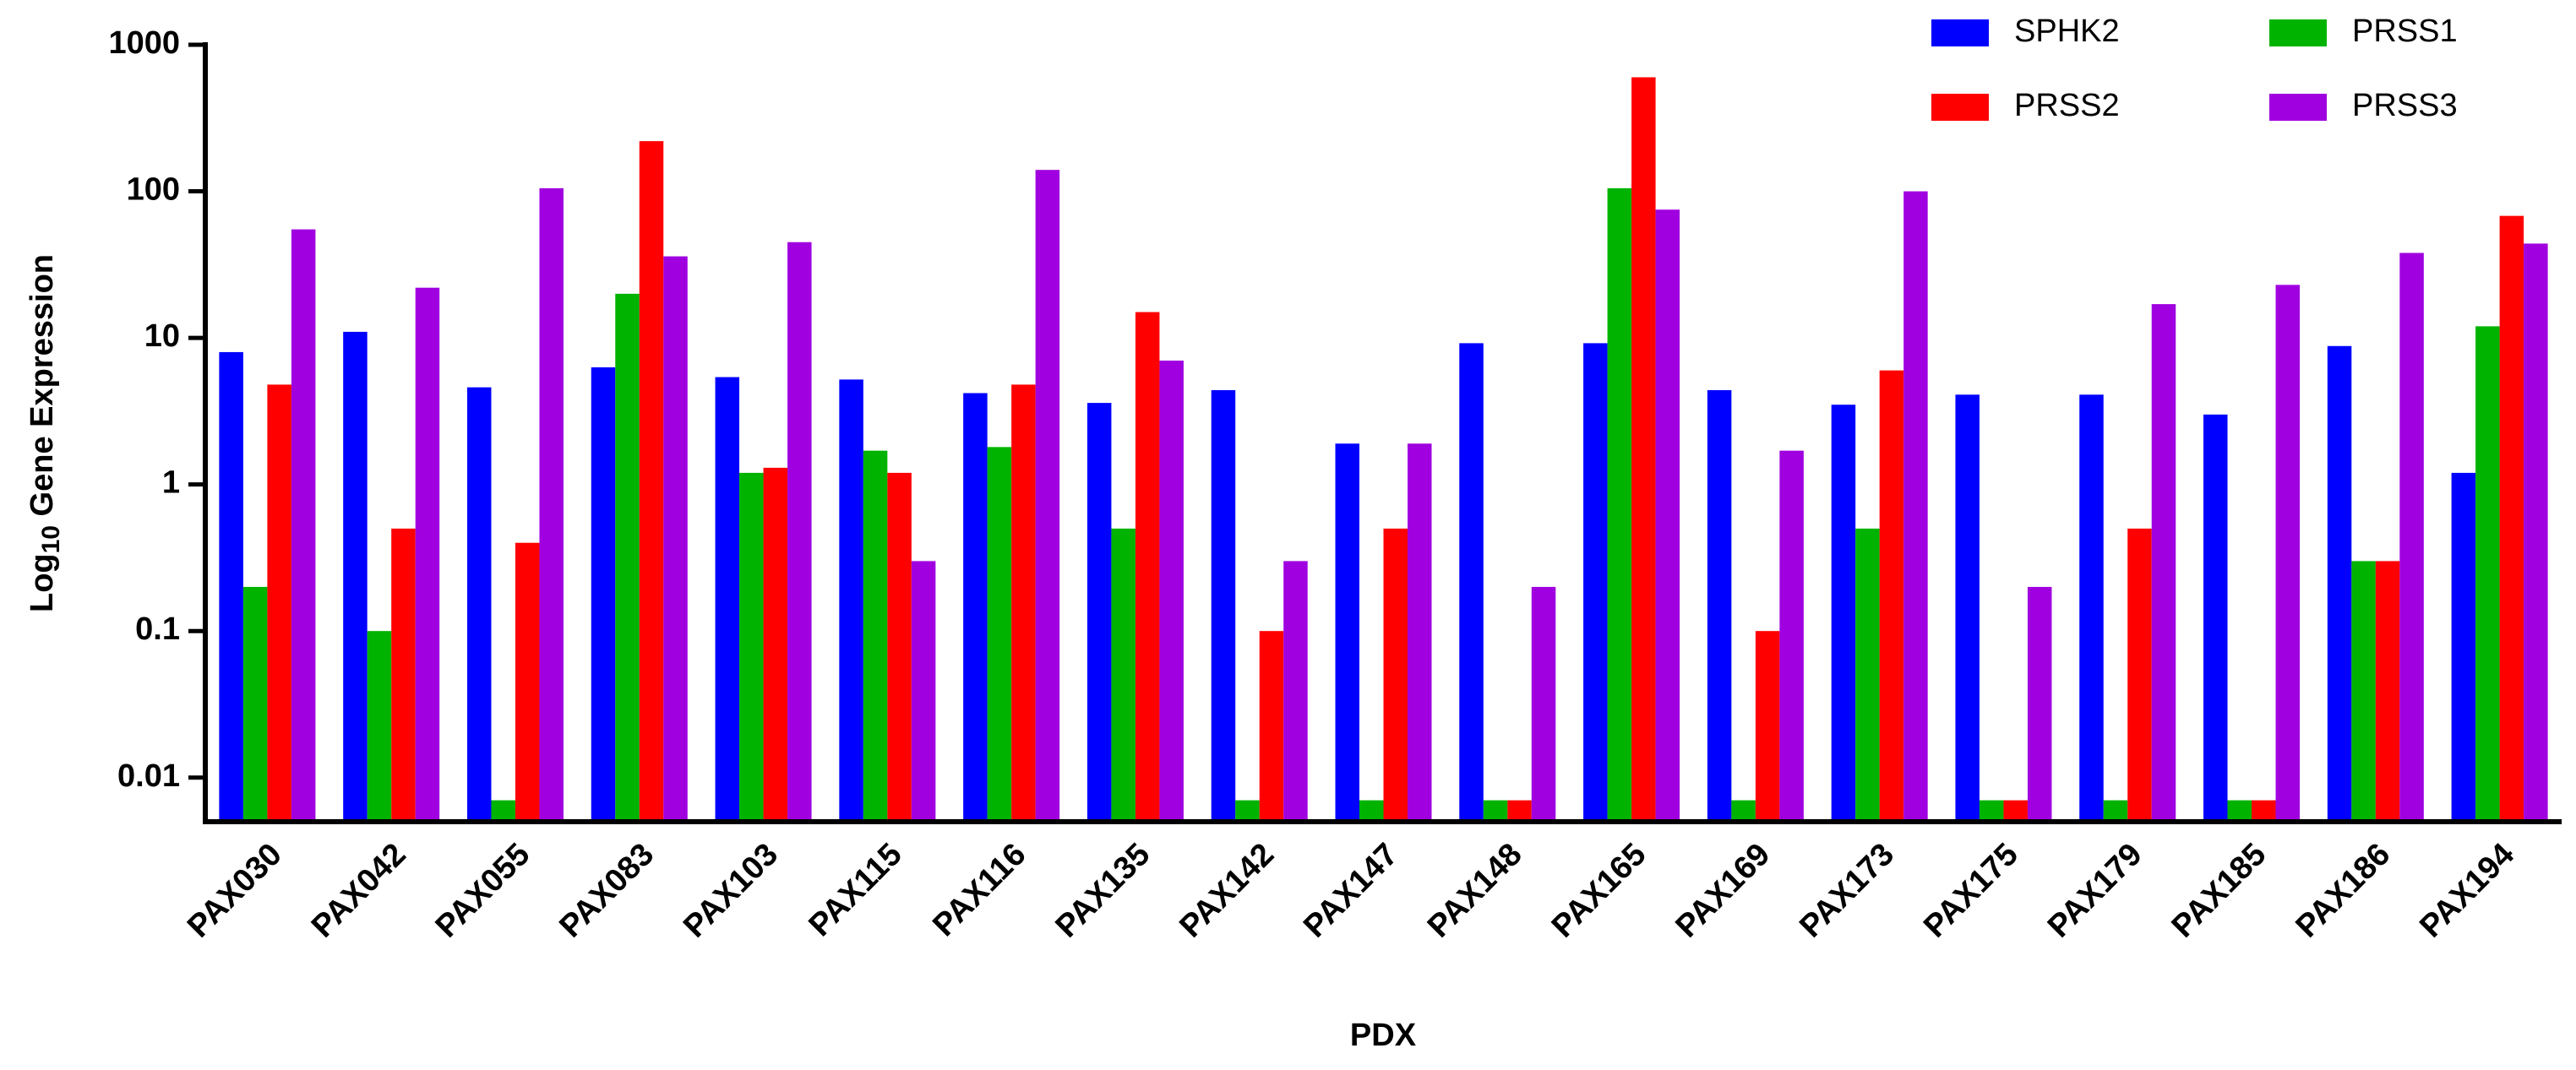  What do you see at coordinates (731, 891) in the screenshot?
I see `x-tick-label: PAX103` at bounding box center [731, 891].